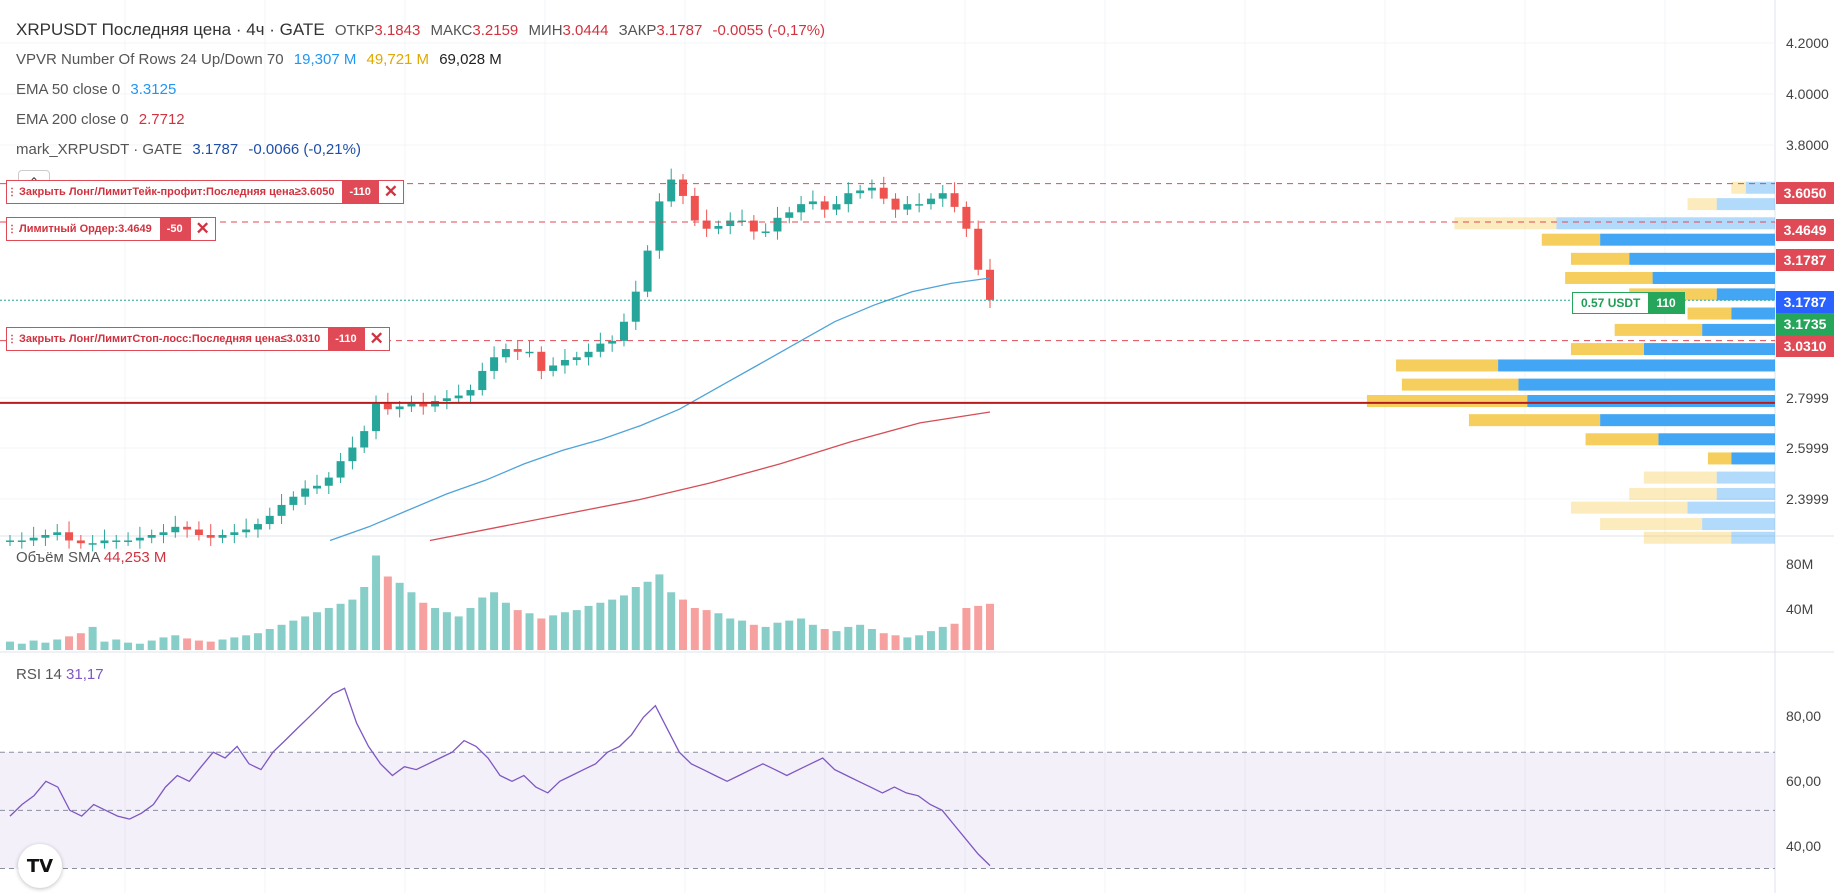 The width and height of the screenshot is (1834, 893). I want to click on mark-price-tag: 3.1787, so click(1805, 302).